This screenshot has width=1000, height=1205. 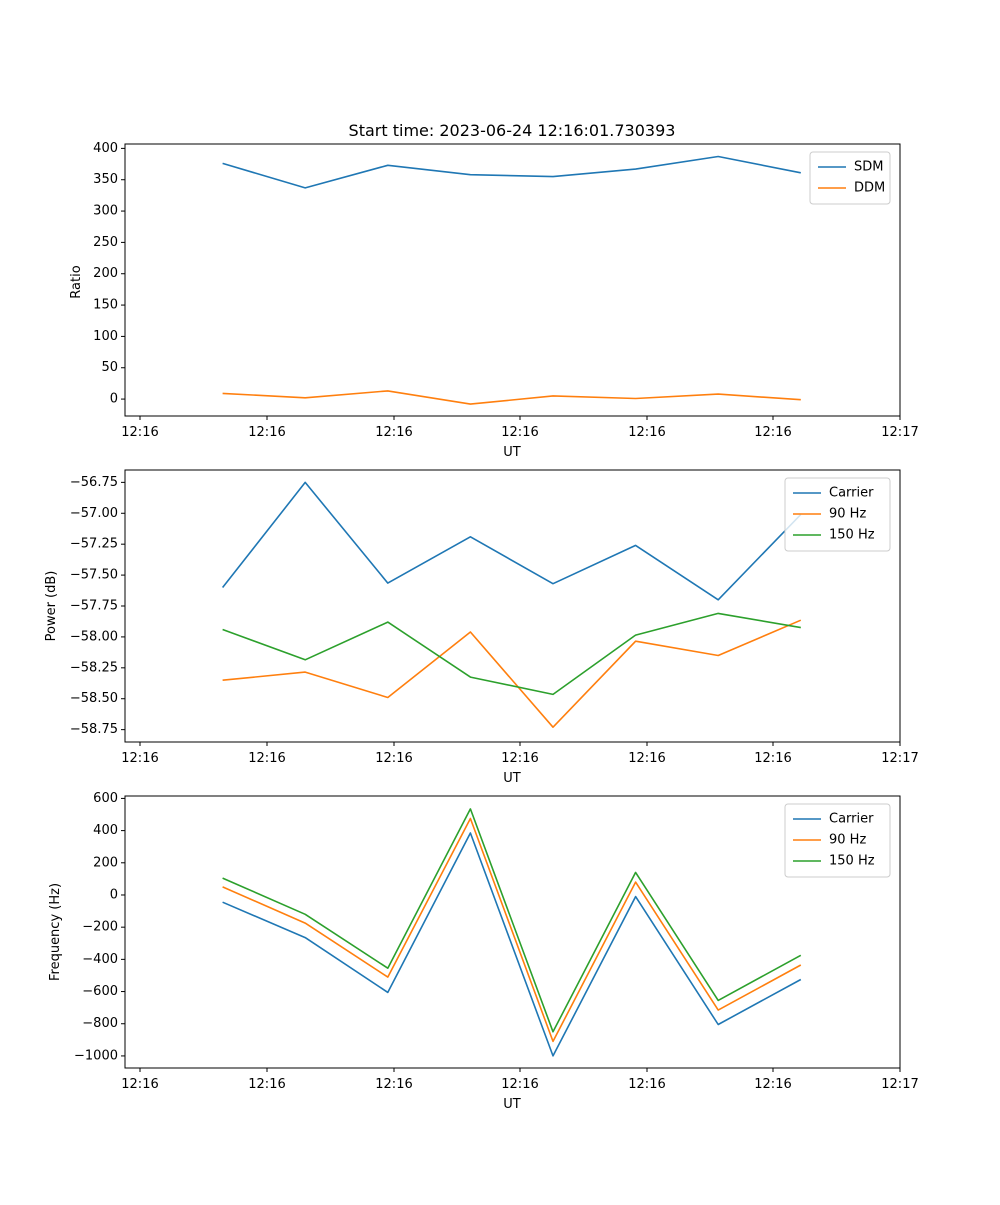 What do you see at coordinates (105, 273) in the screenshot?
I see `ratio-y-tick-label: 200` at bounding box center [105, 273].